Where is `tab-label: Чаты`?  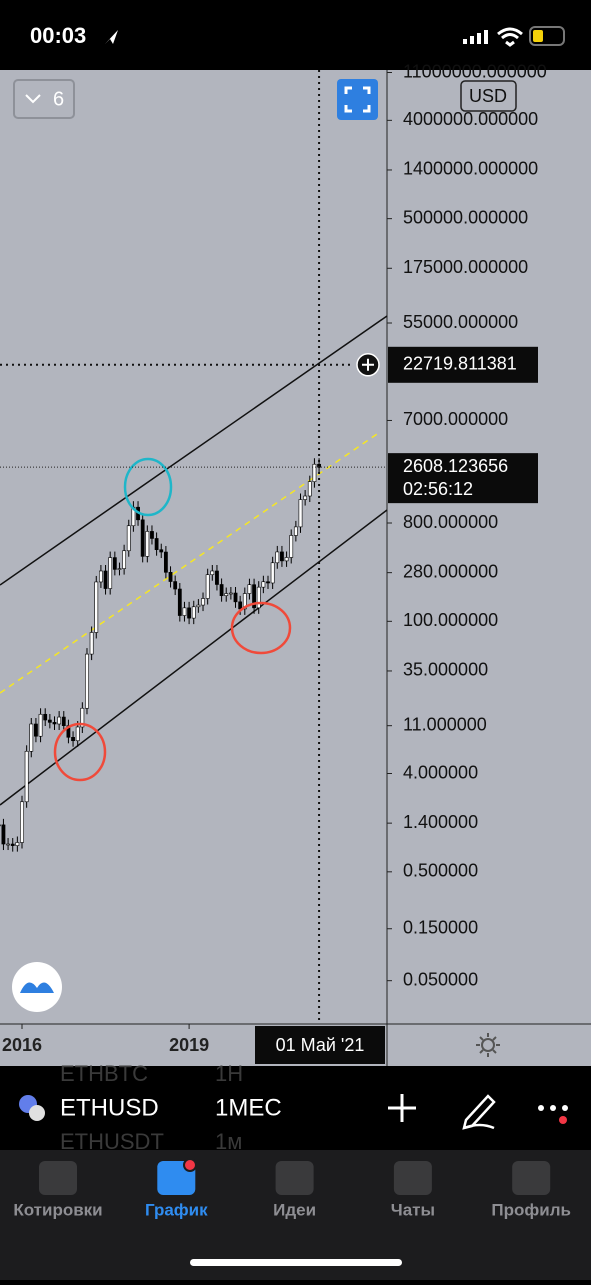
tab-label: Чаты is located at coordinates (413, 1209).